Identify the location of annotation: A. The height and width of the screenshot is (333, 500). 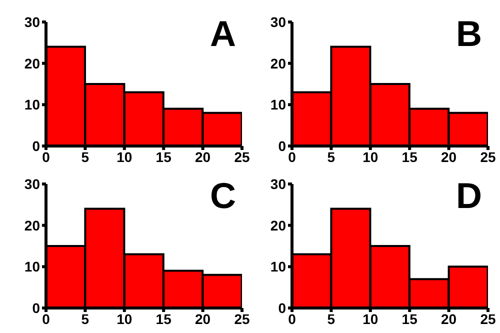
(223, 33).